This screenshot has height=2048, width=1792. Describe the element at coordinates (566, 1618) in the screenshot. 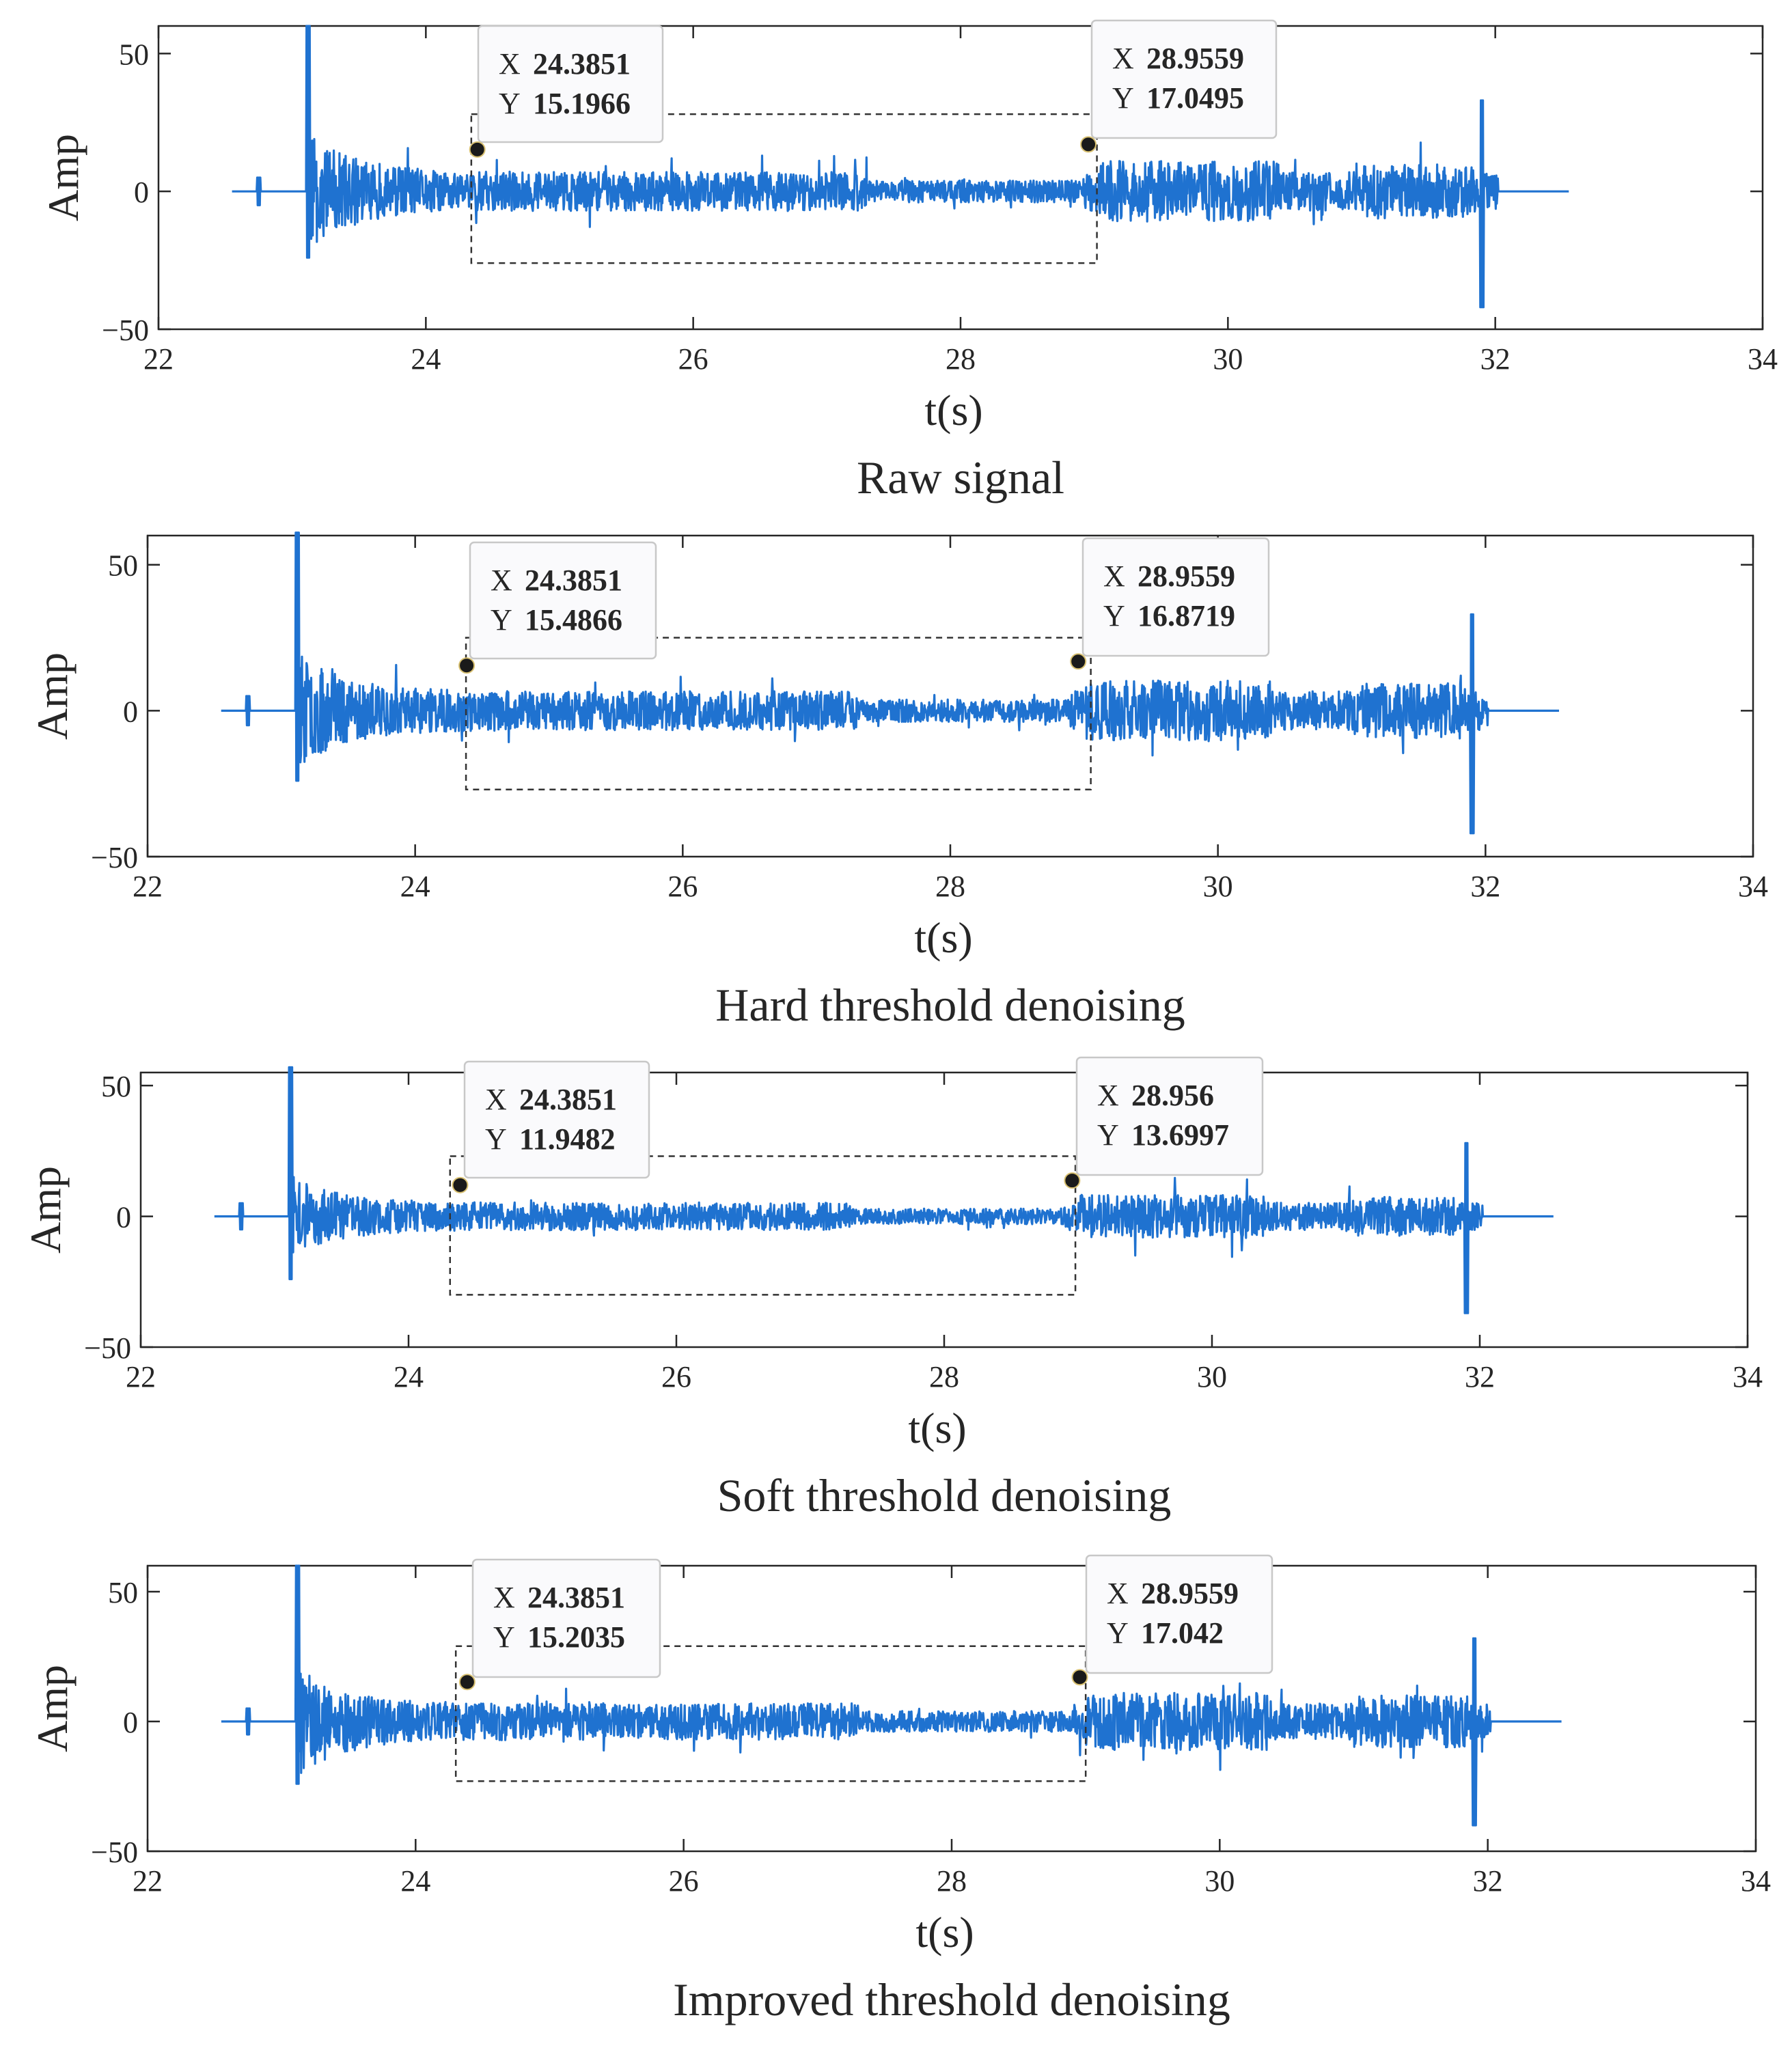

I see `datatip: X 24.3851 Y 15.2035` at that location.